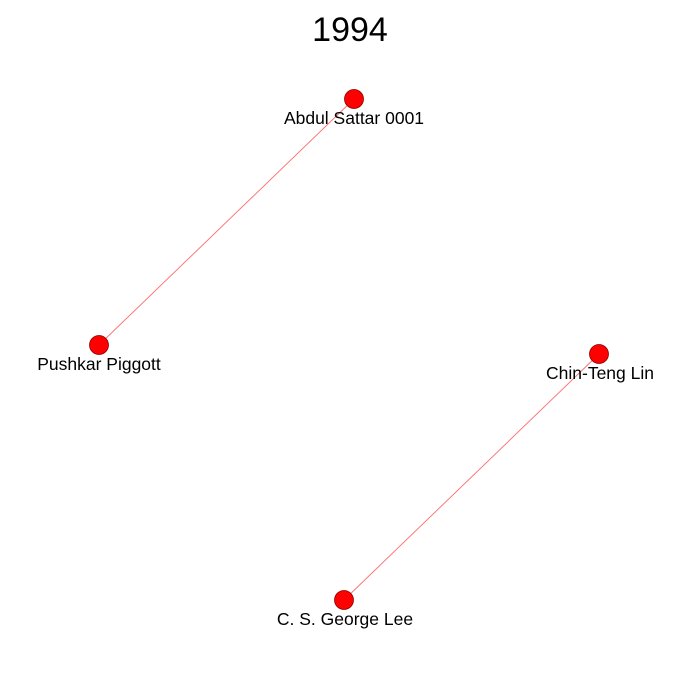  I want to click on node-abdul, so click(354, 99).